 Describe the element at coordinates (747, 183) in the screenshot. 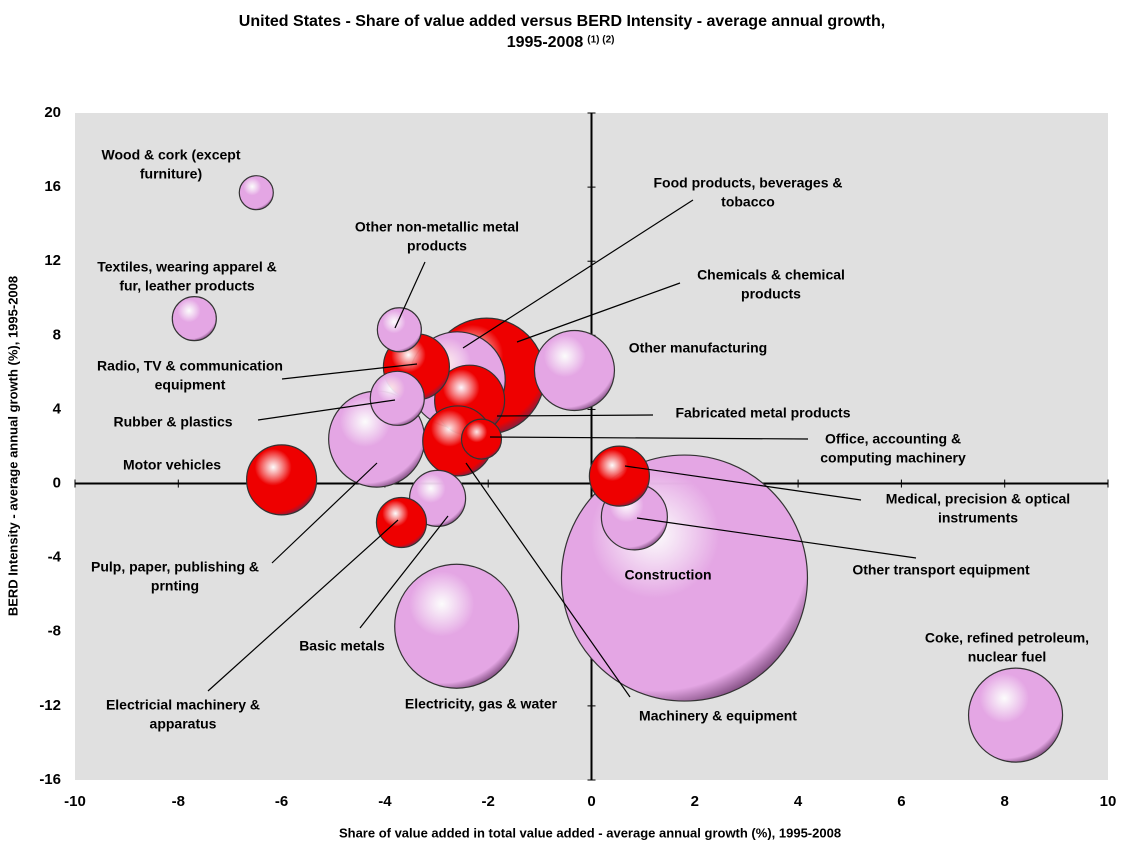

I see `bubble-label: Food products, beverages &` at that location.